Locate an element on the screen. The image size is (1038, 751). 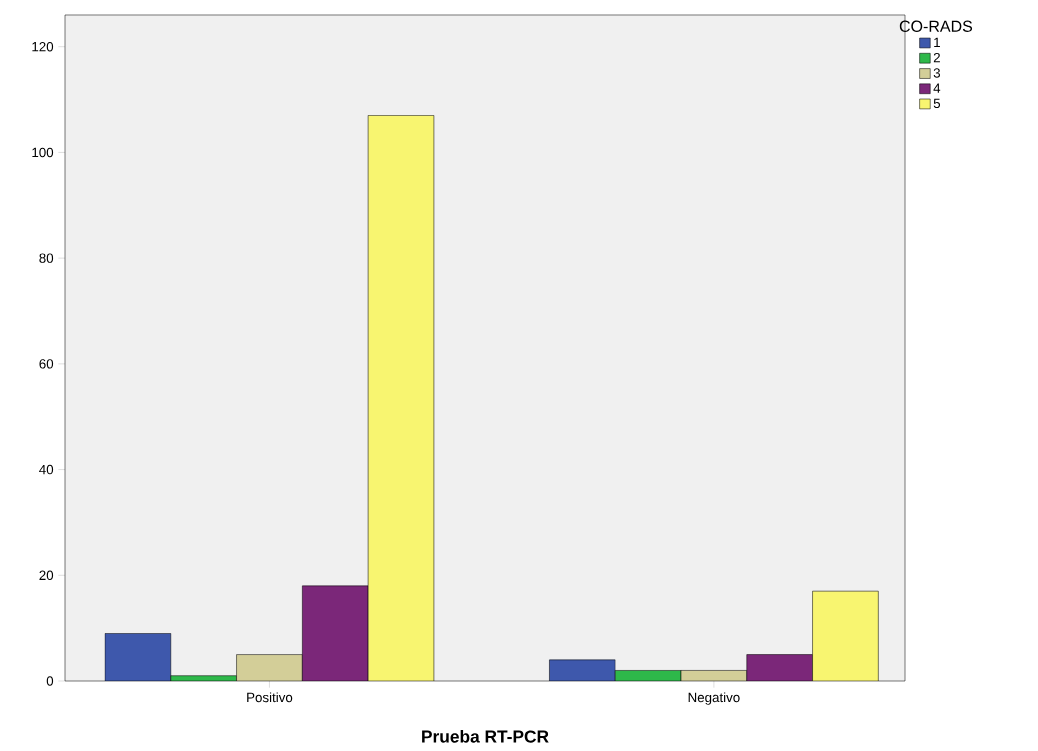
y-tick-label: 100 is located at coordinates (43, 152).